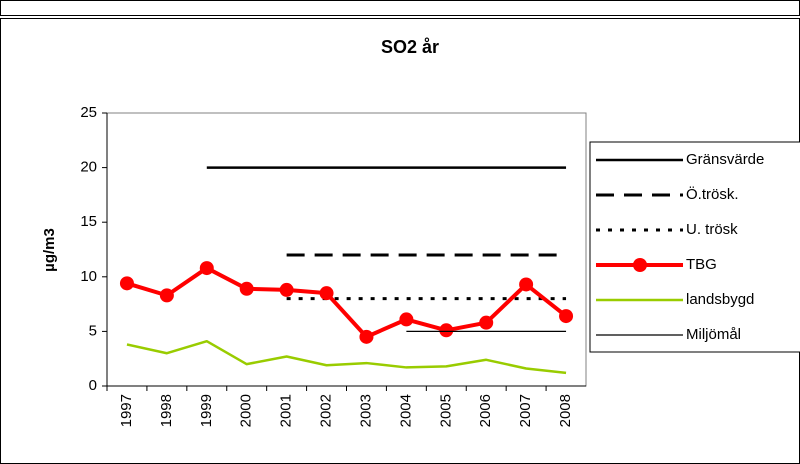  What do you see at coordinates (246, 410) in the screenshot?
I see `x-tick-label: 2000` at bounding box center [246, 410].